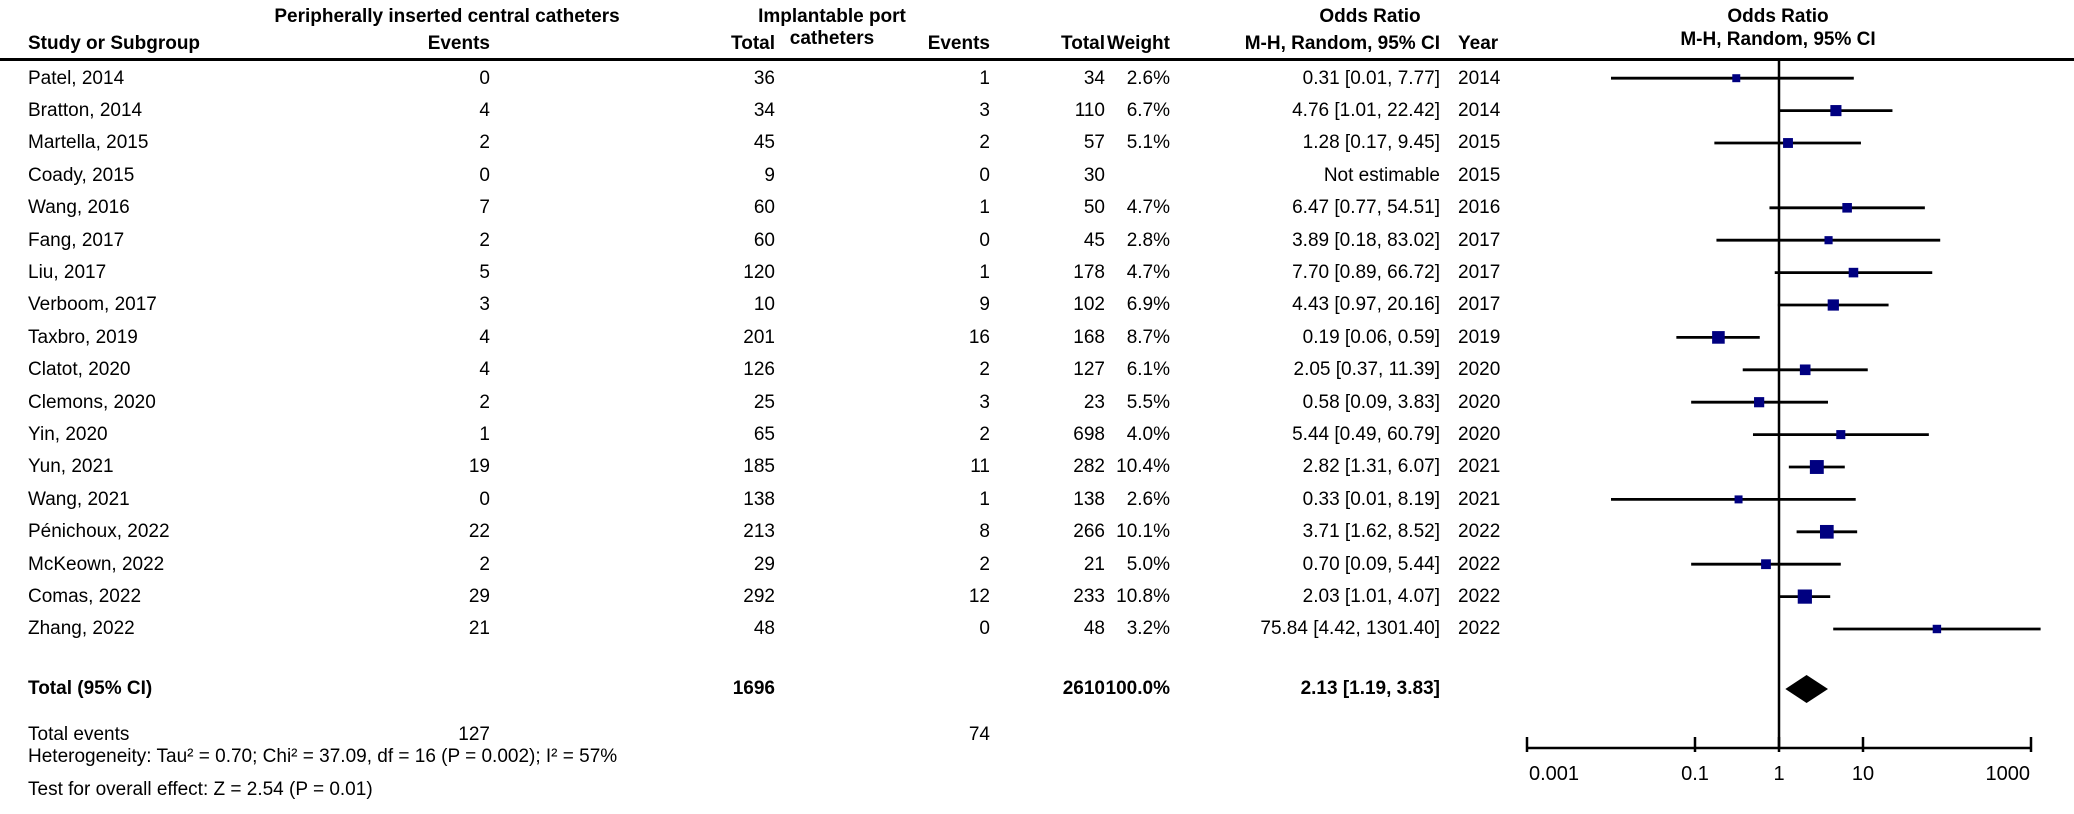 Image resolution: width=2074 pixels, height=814 pixels. Describe the element at coordinates (1094, 629) in the screenshot. I see `port-total-cell: 48` at that location.